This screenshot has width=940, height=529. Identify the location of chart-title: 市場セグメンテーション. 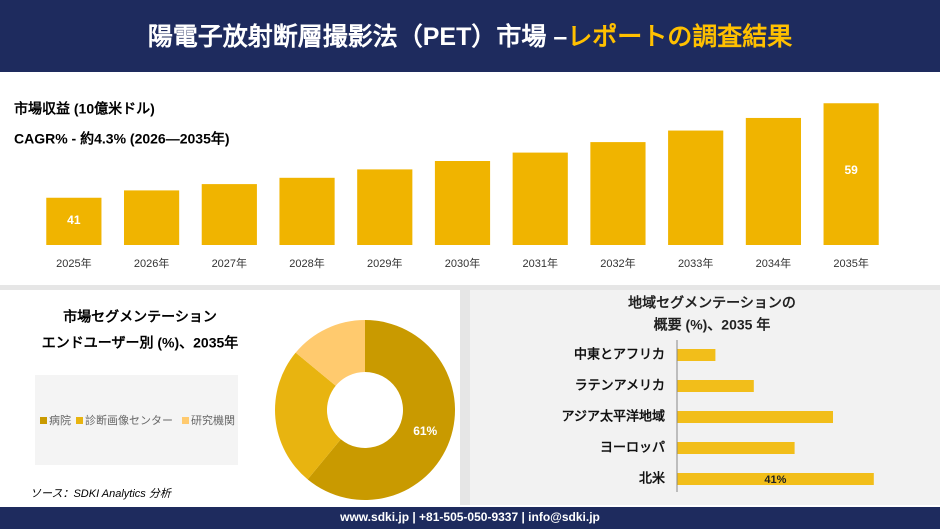
(140, 317).